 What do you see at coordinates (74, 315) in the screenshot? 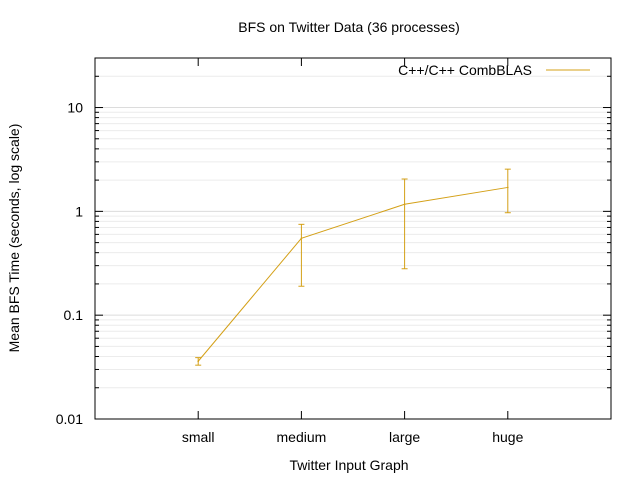
I see `y-tick-label: 0.1` at bounding box center [74, 315].